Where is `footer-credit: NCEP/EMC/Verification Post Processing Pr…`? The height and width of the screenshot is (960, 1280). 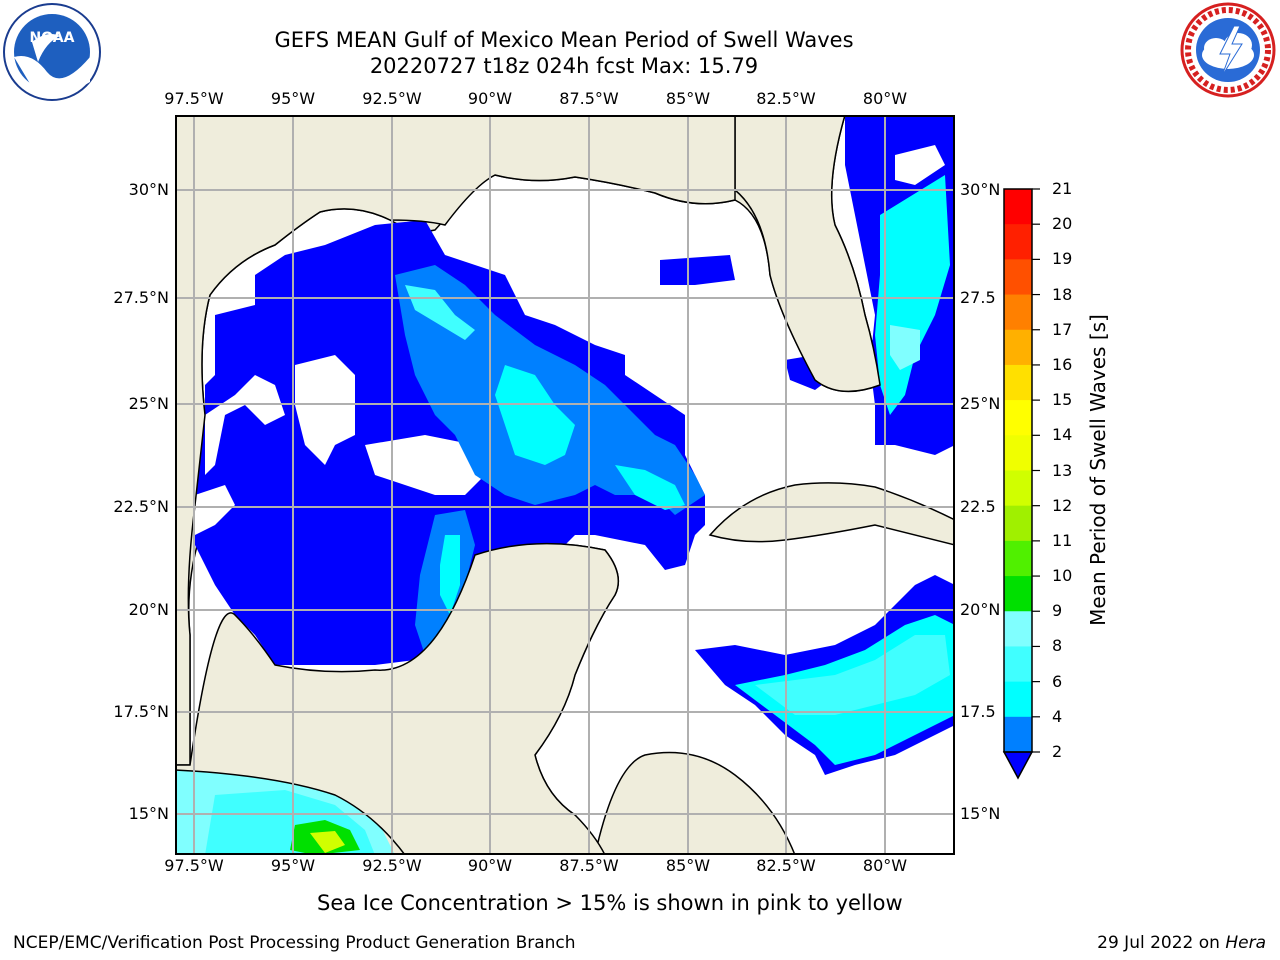
footer-credit: NCEP/EMC/Verification Post Processing Pr… is located at coordinates (294, 943).